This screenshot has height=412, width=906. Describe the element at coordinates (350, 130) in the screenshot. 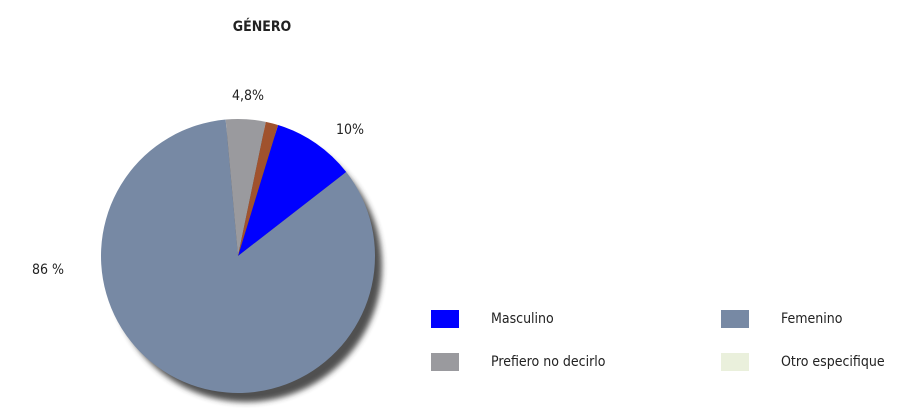

I see `data-label: 10%` at that location.